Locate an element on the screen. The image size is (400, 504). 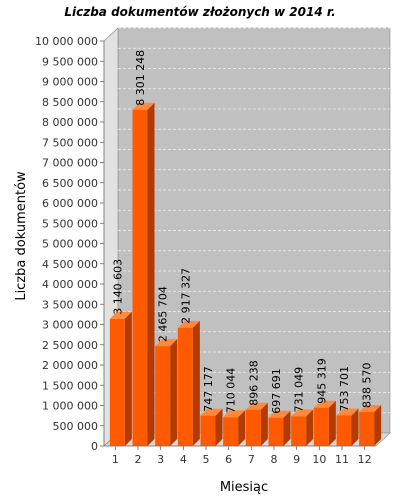
data-label: 710 044 is located at coordinates (231, 391).